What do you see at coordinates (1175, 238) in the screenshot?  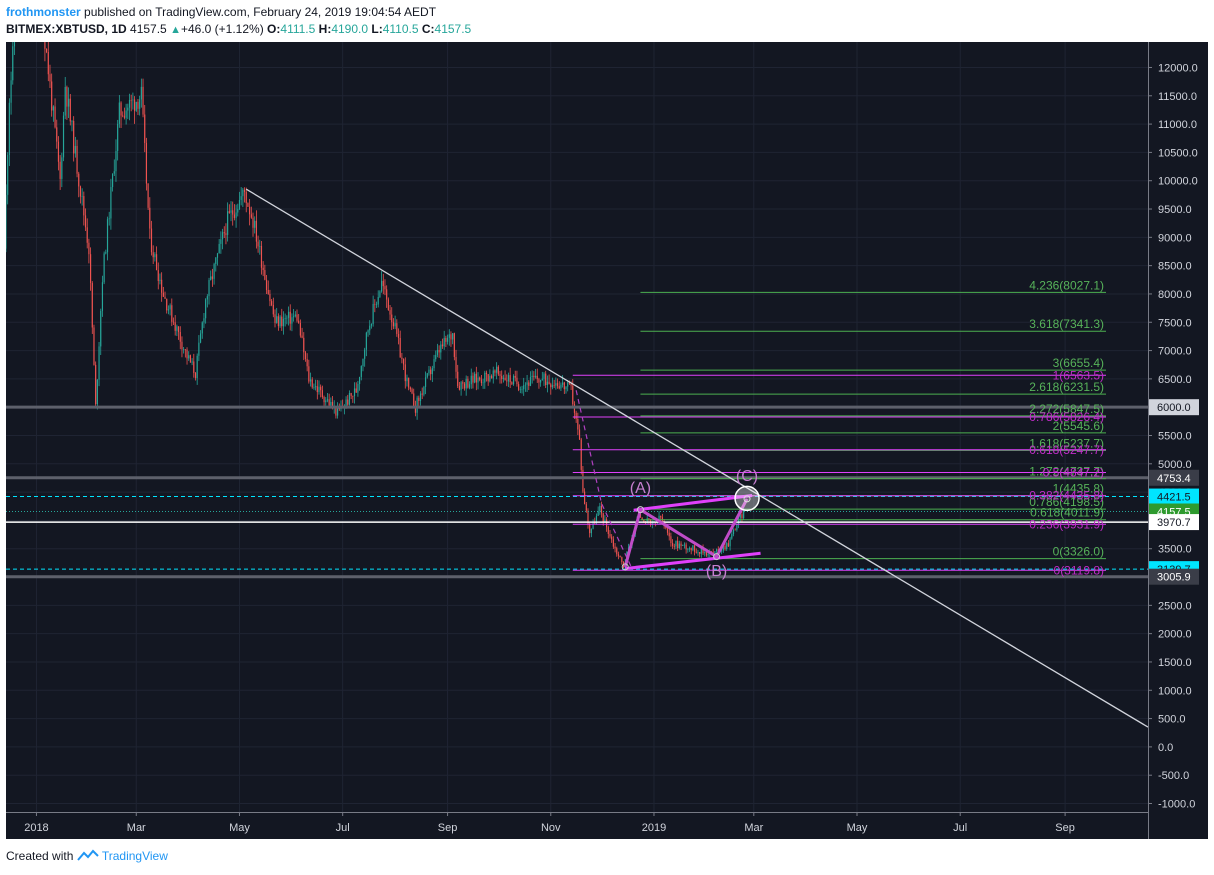 I see `price-tick-label: 9000.0` at bounding box center [1175, 238].